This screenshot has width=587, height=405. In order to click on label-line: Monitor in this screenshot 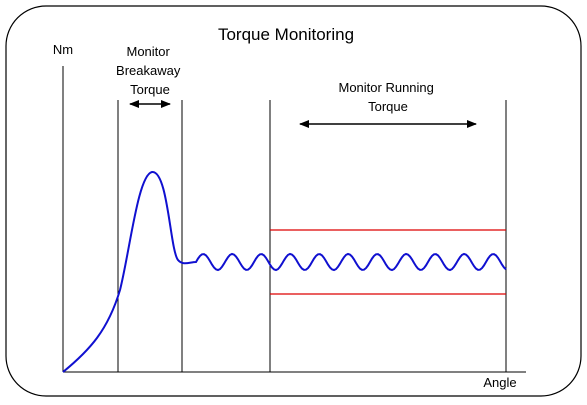, I will do `click(149, 51)`.